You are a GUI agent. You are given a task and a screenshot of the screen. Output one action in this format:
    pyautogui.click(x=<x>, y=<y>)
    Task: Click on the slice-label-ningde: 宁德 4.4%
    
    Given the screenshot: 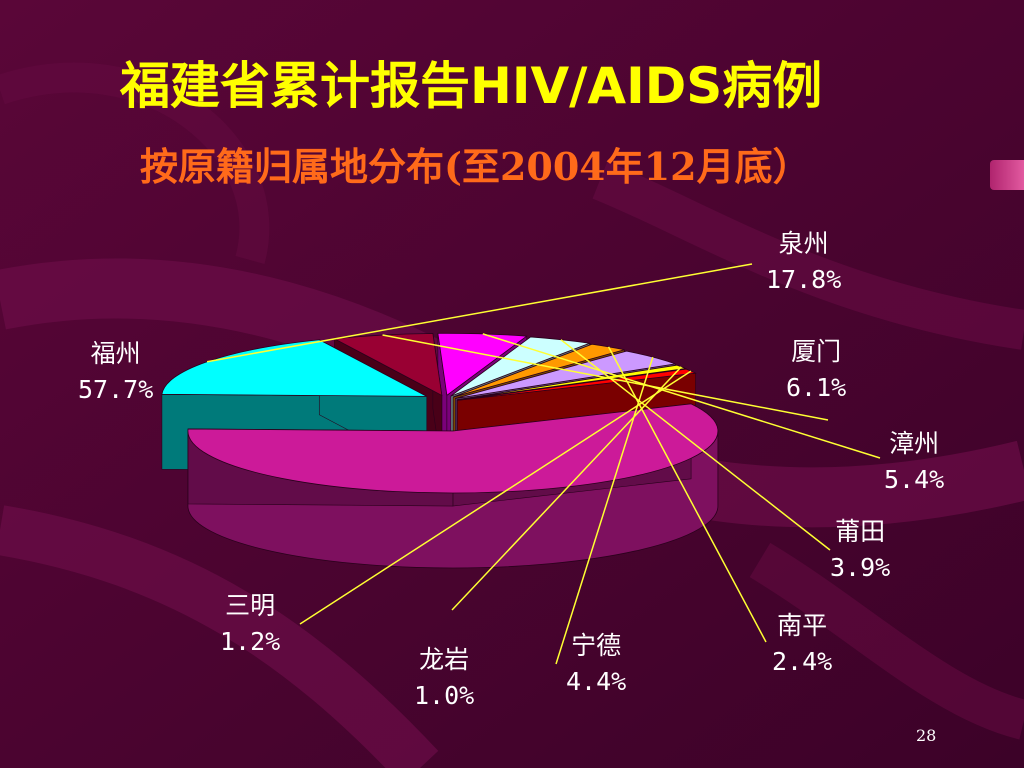 What is the action you would take?
    pyautogui.click(x=596, y=664)
    